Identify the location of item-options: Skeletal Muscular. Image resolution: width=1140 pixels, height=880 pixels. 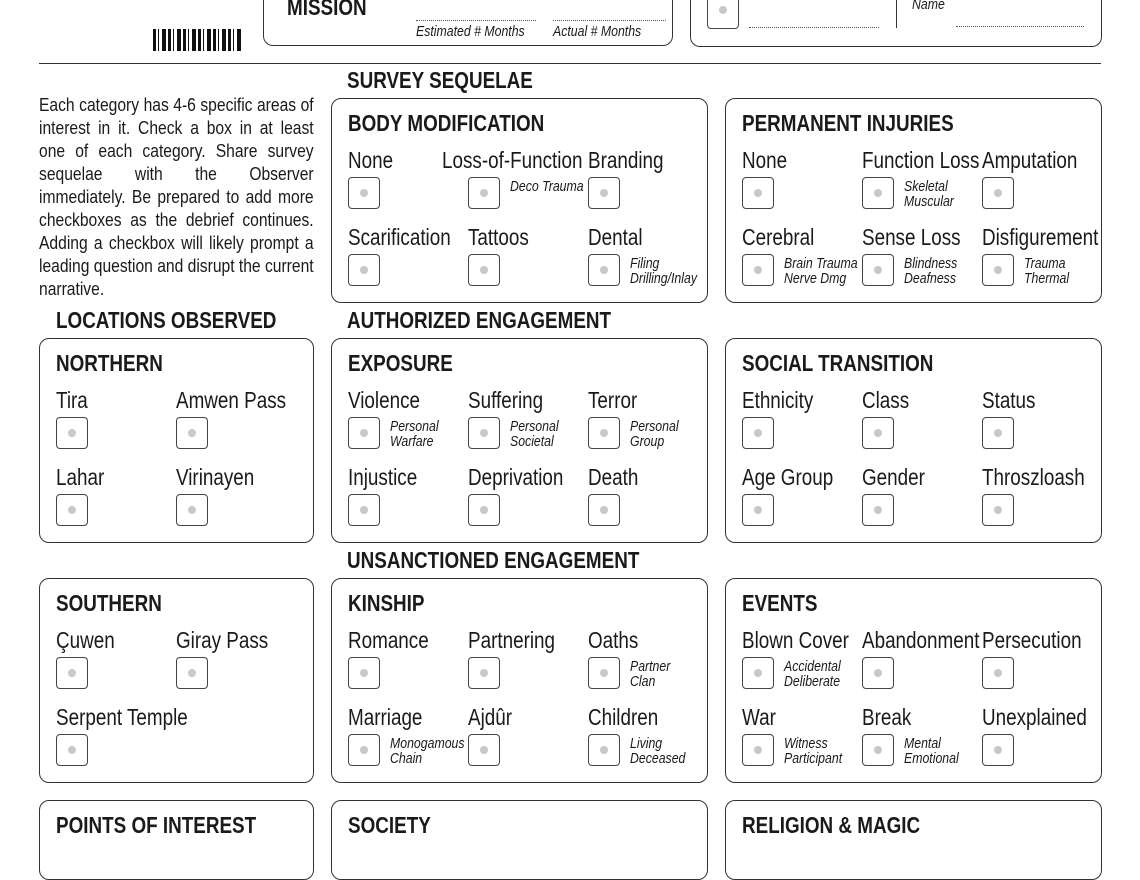
(934, 194).